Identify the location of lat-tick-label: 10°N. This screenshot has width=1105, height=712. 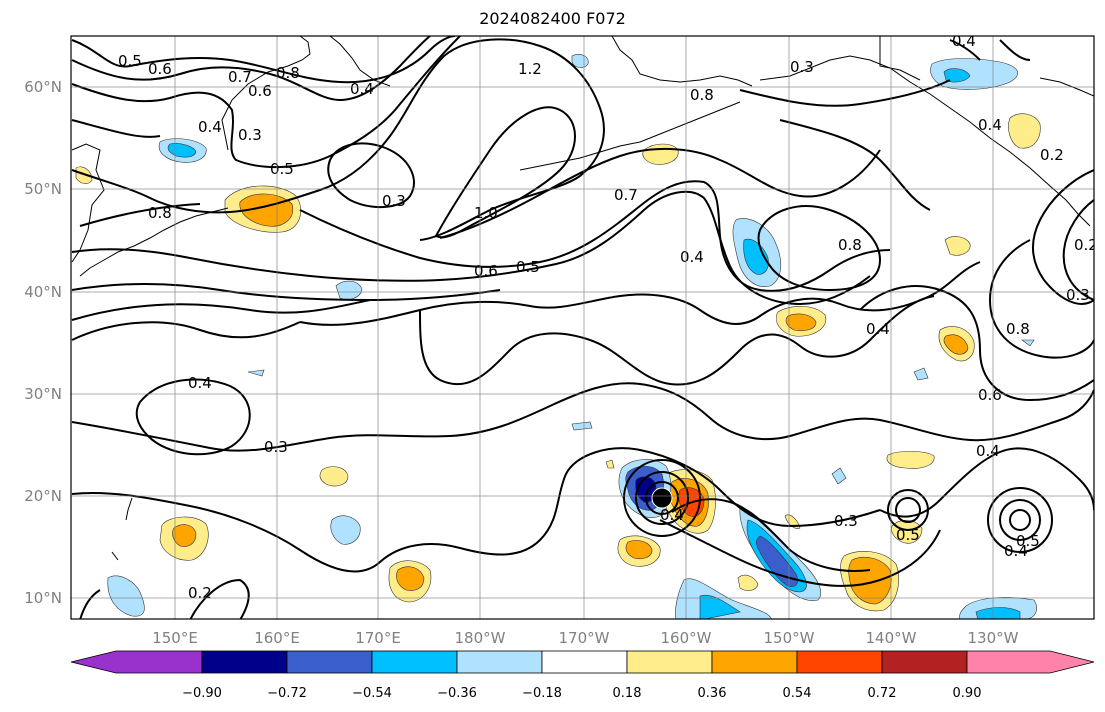
(43, 598).